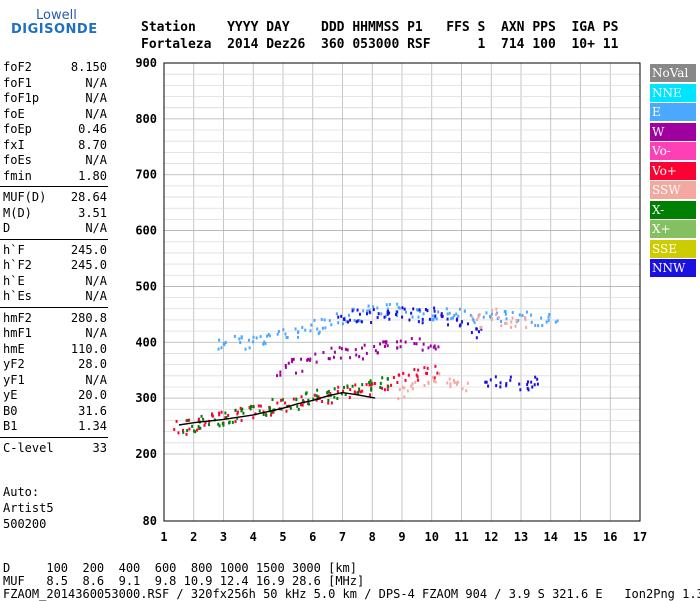  I want to click on y-tick-label: 700, so click(146, 175).